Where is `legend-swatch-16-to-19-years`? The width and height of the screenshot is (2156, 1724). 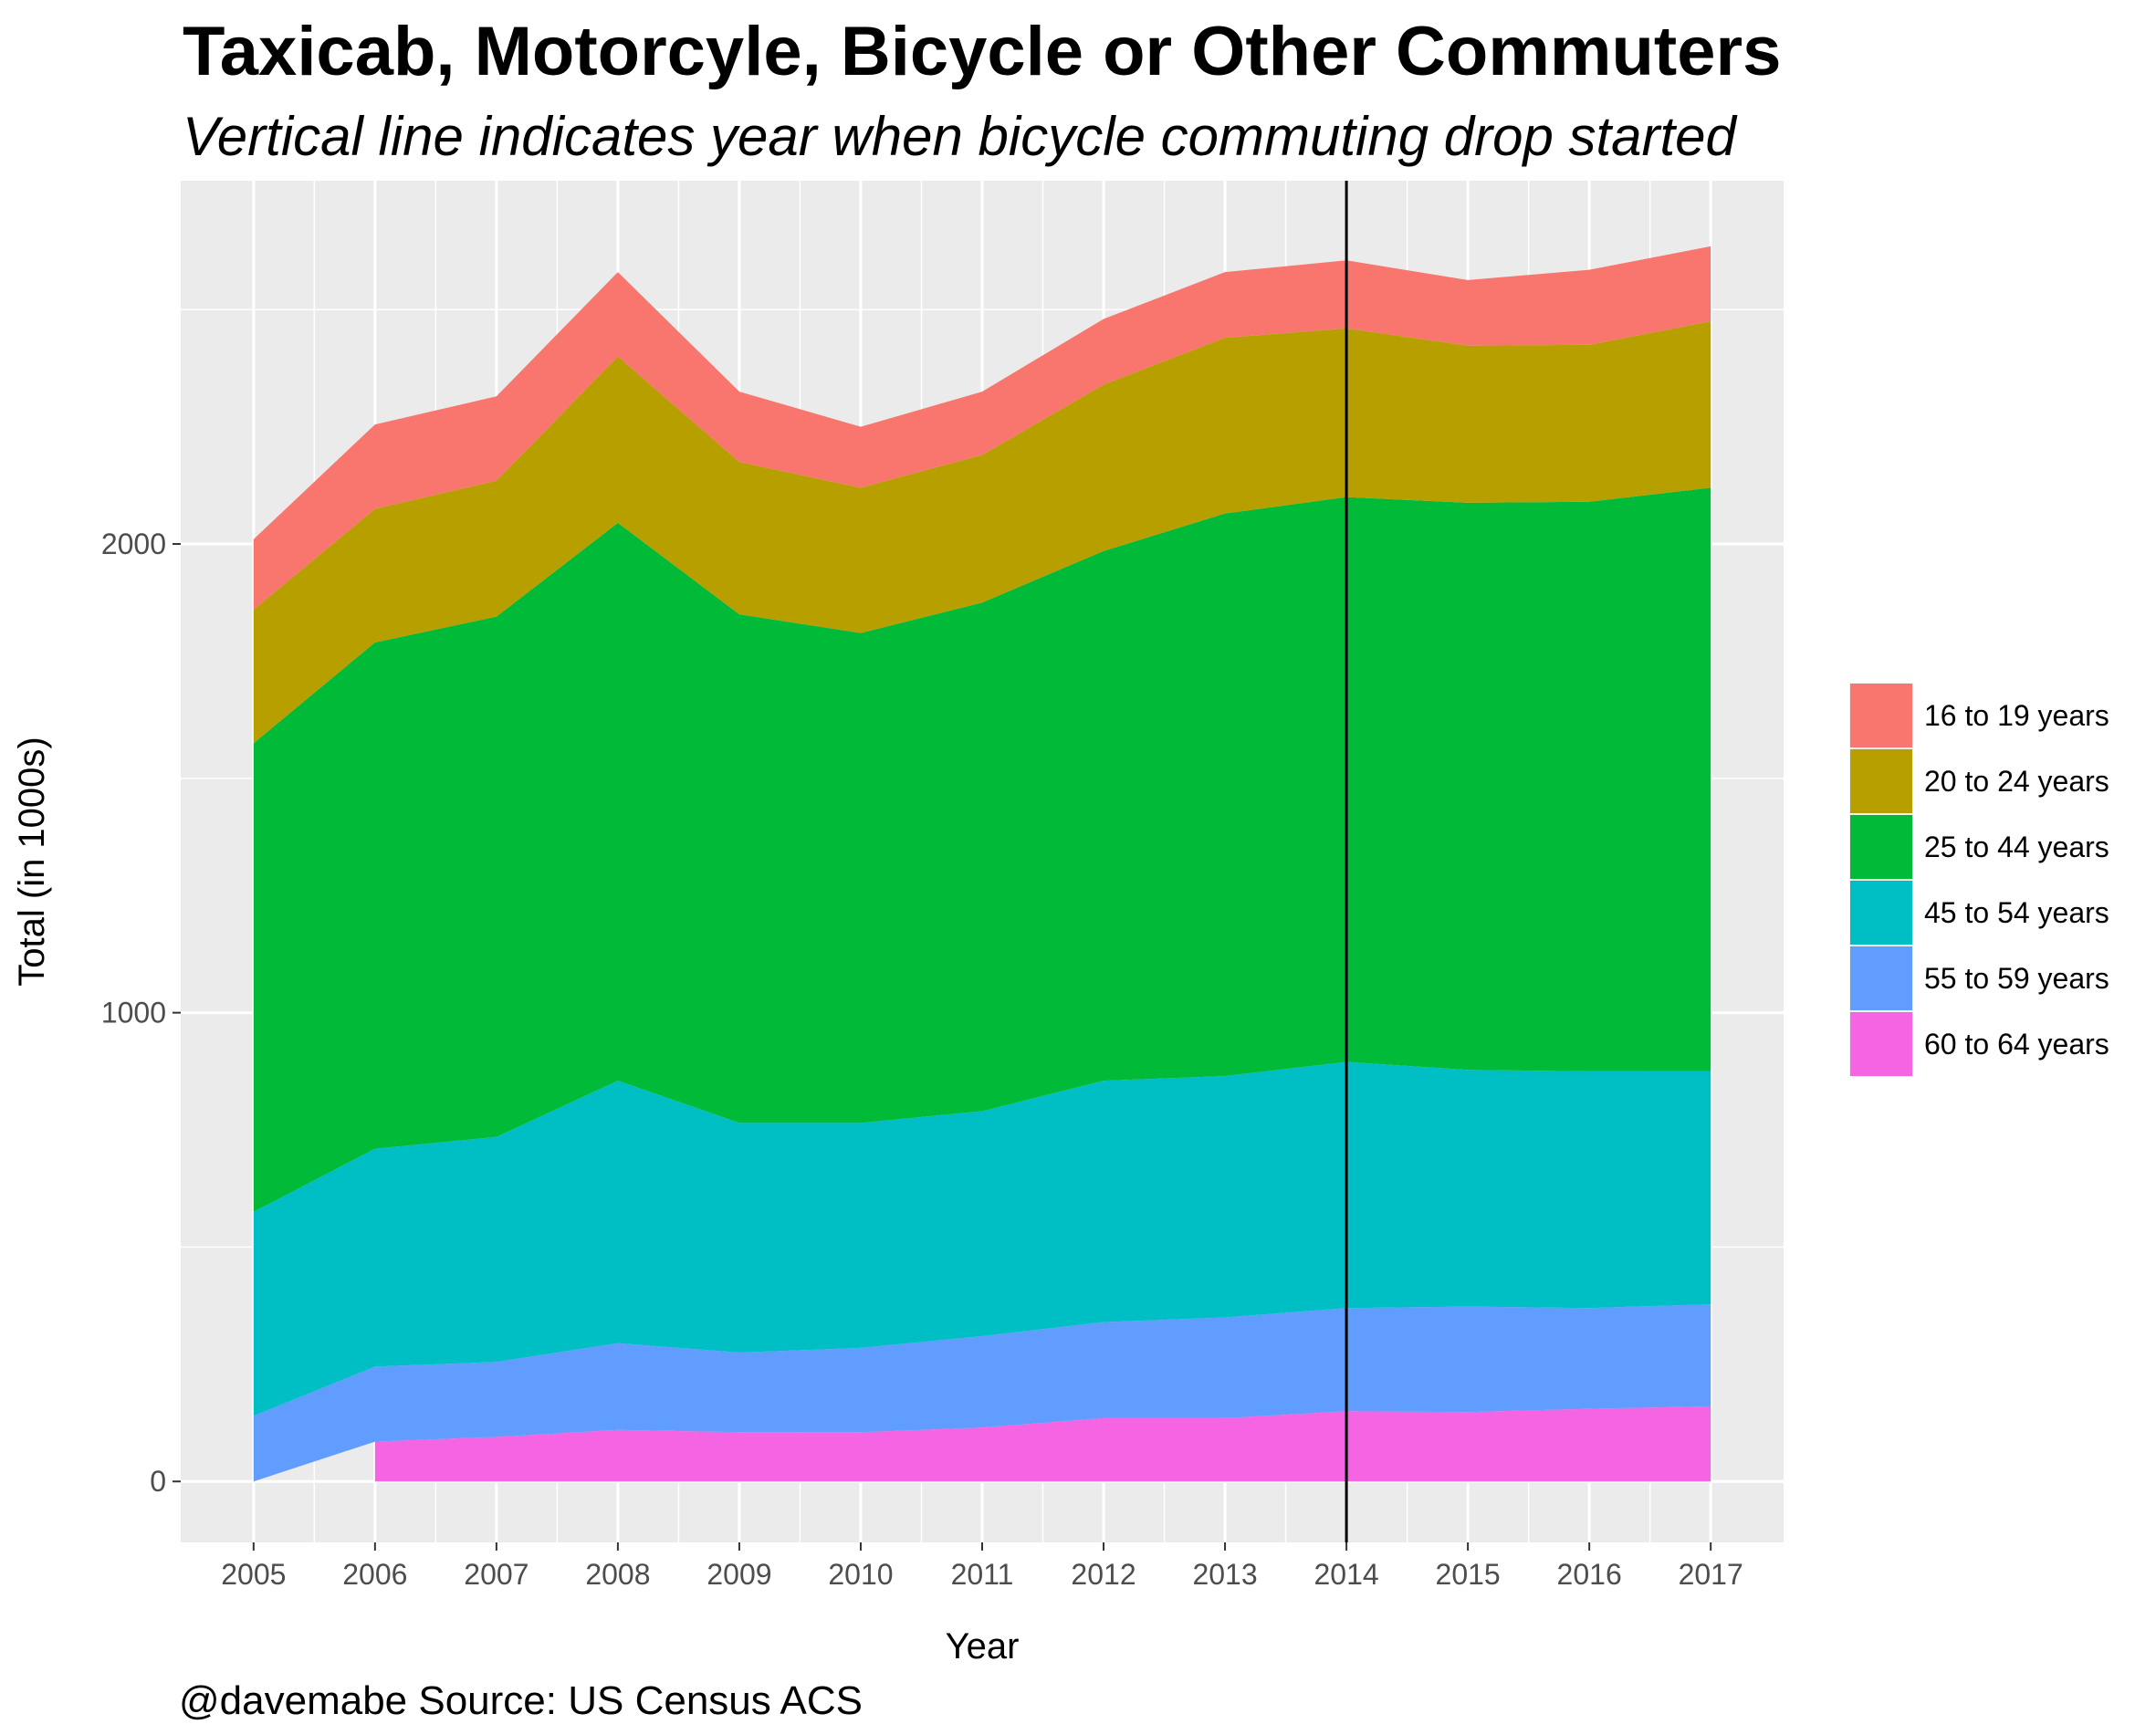
legend-swatch-16-to-19-years is located at coordinates (1881, 715).